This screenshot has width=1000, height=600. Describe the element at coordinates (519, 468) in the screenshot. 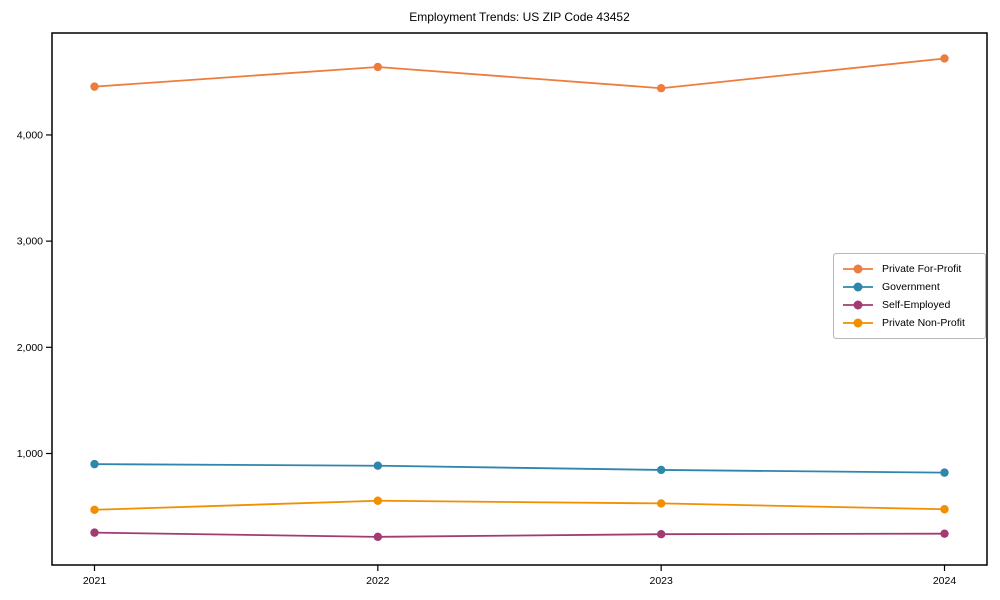

I see `series-line-government` at that location.